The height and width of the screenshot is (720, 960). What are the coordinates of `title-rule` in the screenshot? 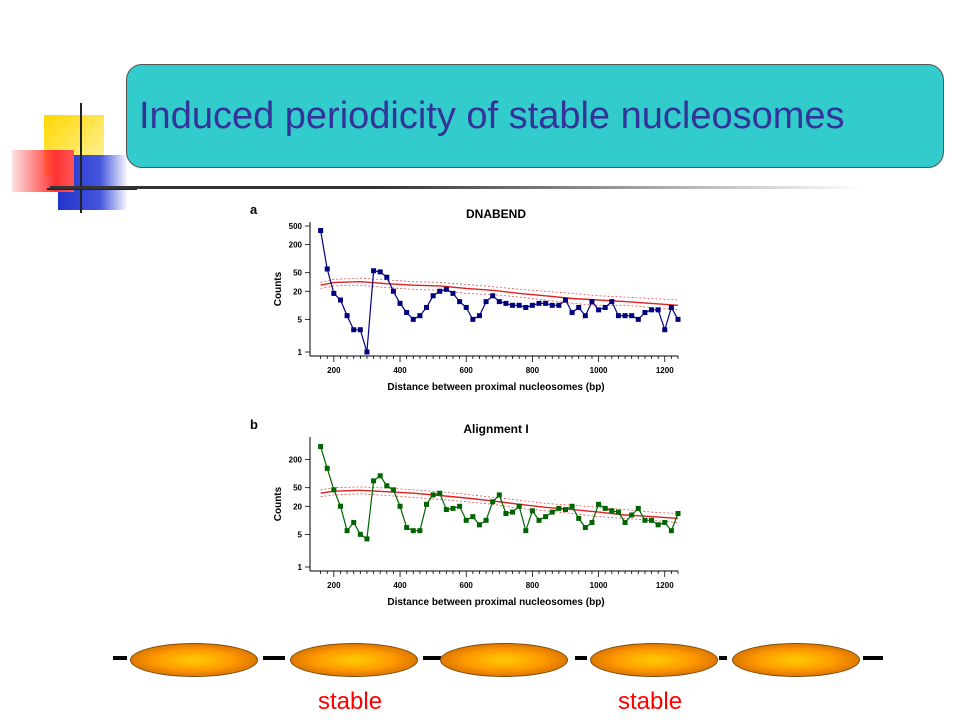 It's located at (457, 187).